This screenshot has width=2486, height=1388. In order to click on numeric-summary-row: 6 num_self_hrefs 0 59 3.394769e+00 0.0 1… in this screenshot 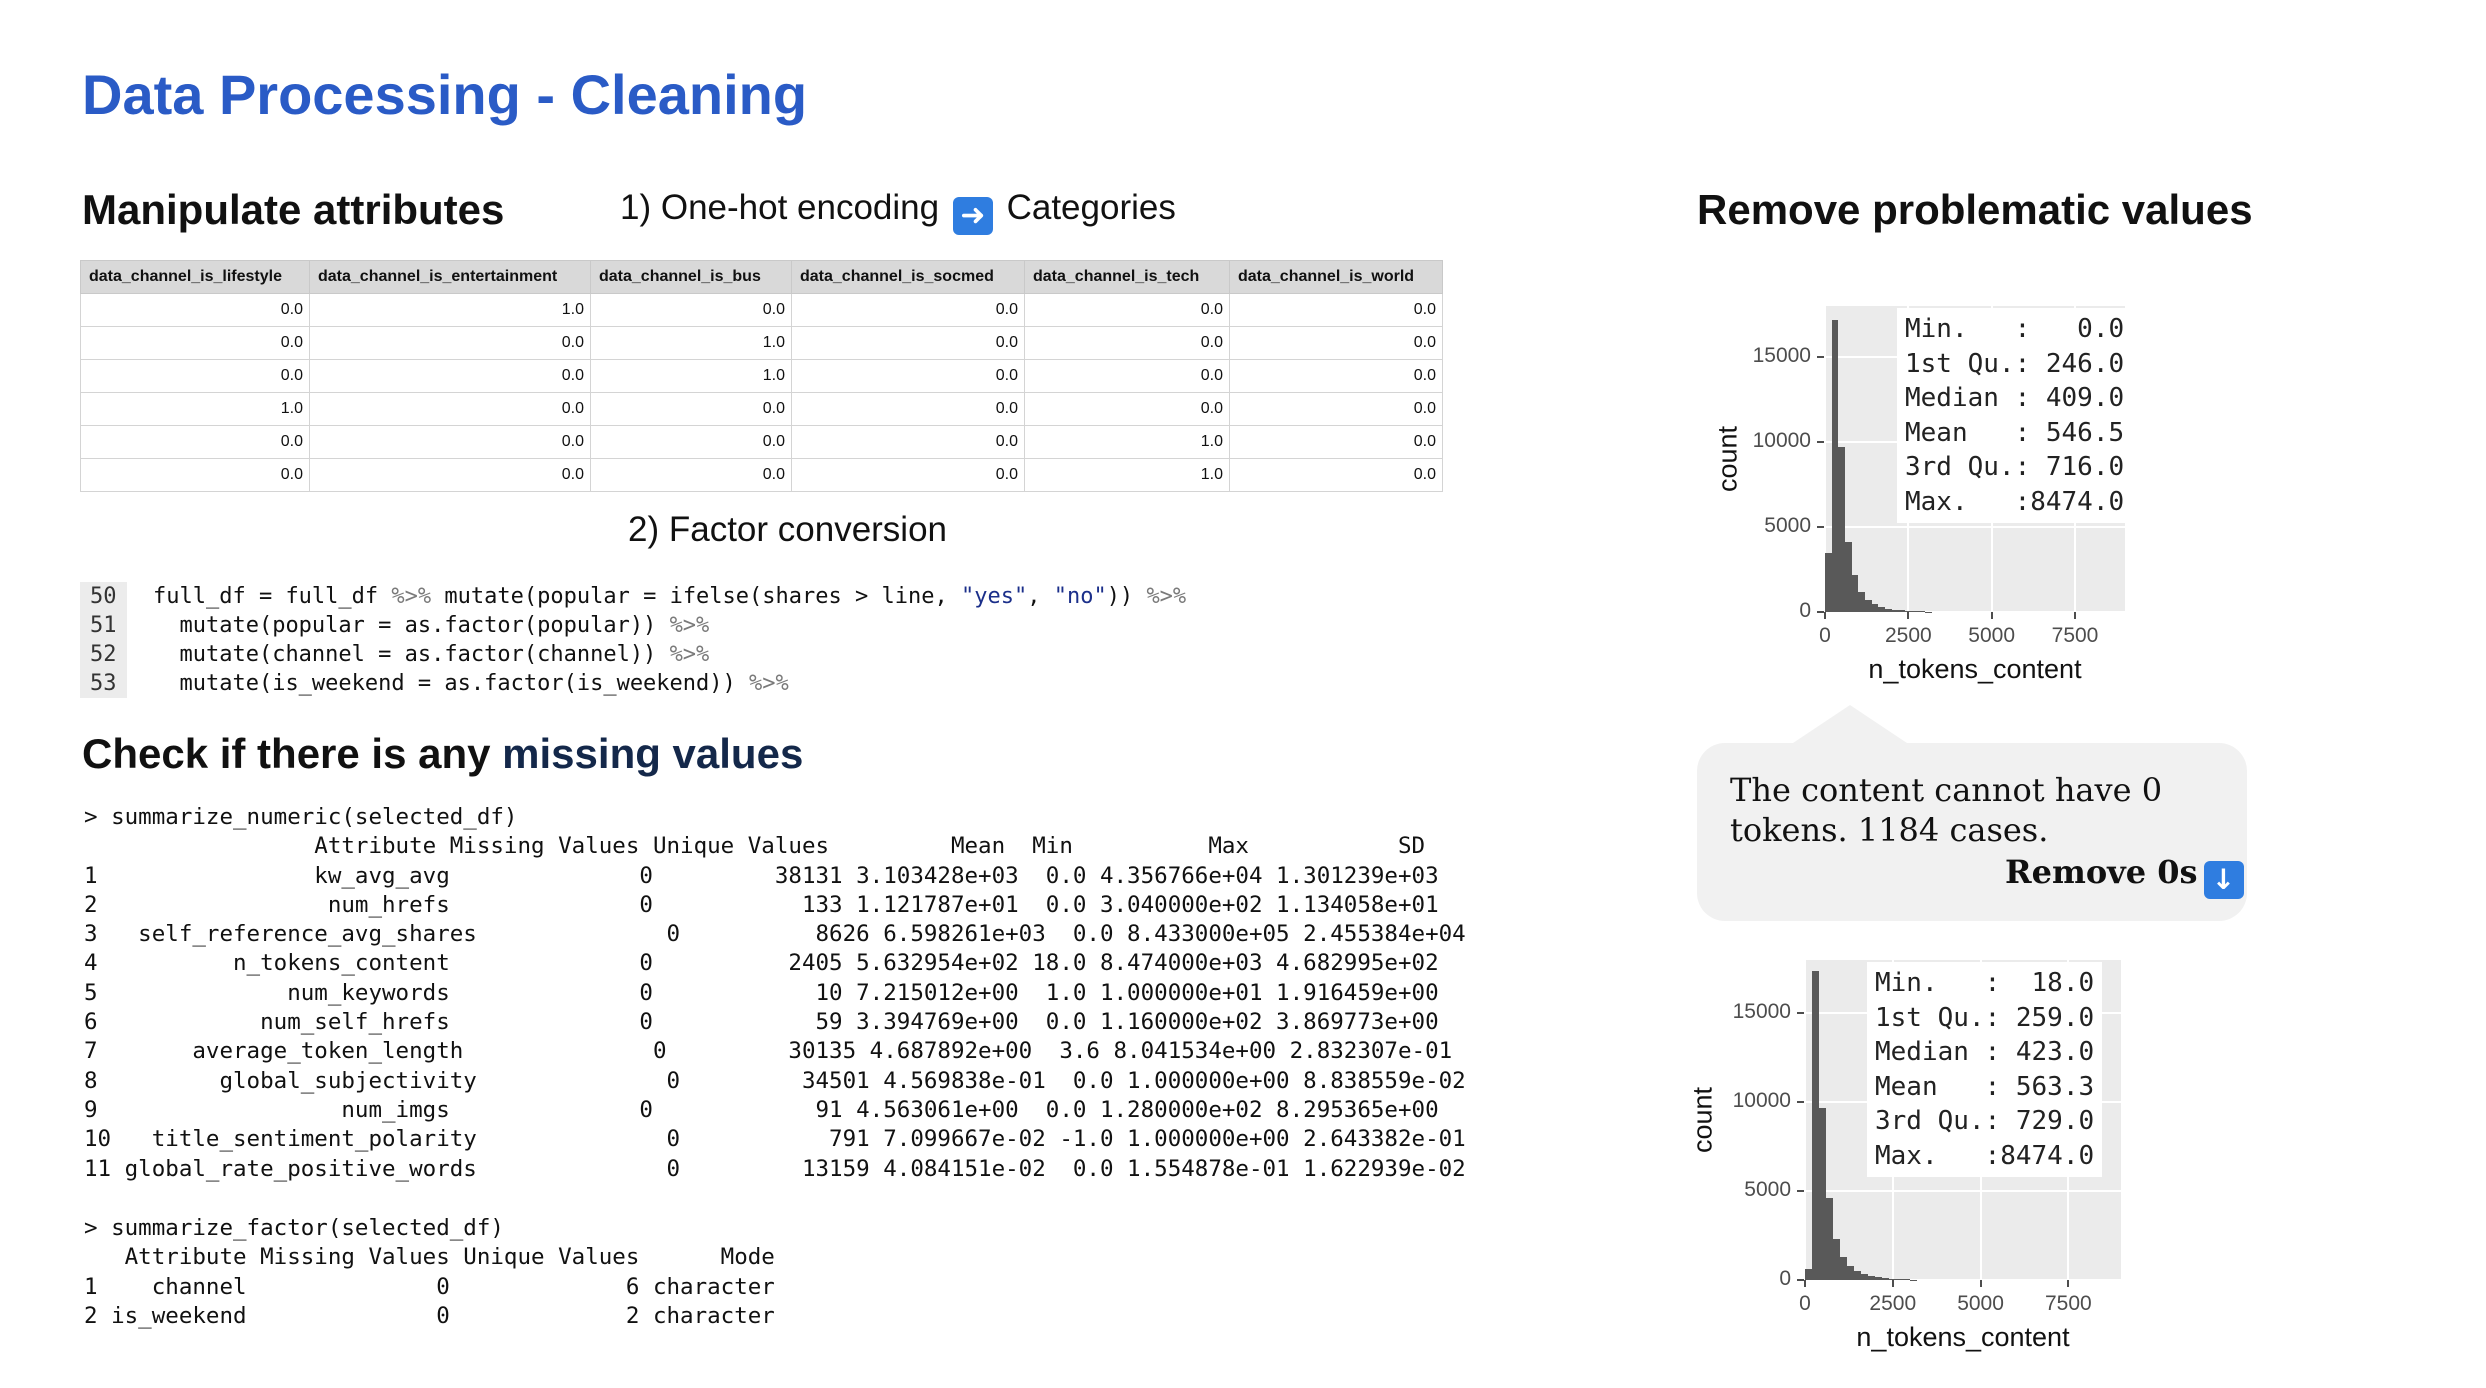, I will do `click(761, 1022)`.